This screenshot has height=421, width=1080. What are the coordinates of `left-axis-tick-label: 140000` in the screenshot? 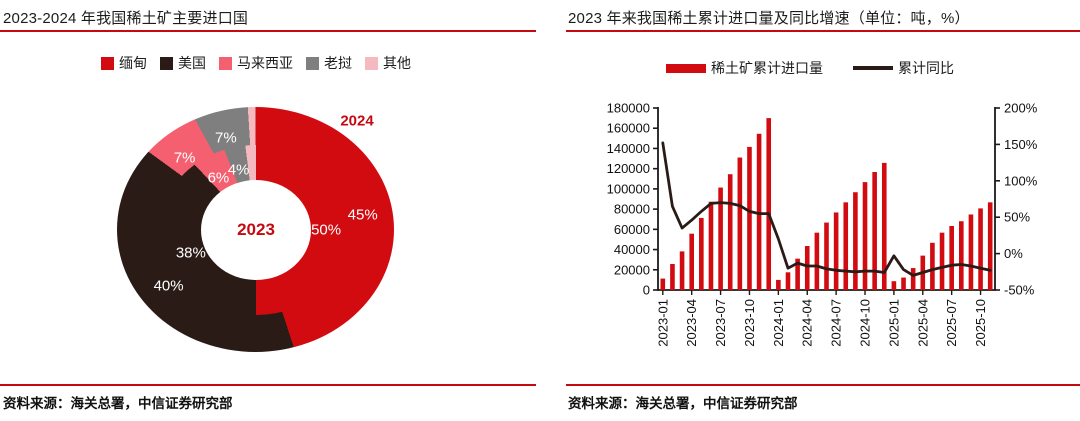 It's located at (628, 148).